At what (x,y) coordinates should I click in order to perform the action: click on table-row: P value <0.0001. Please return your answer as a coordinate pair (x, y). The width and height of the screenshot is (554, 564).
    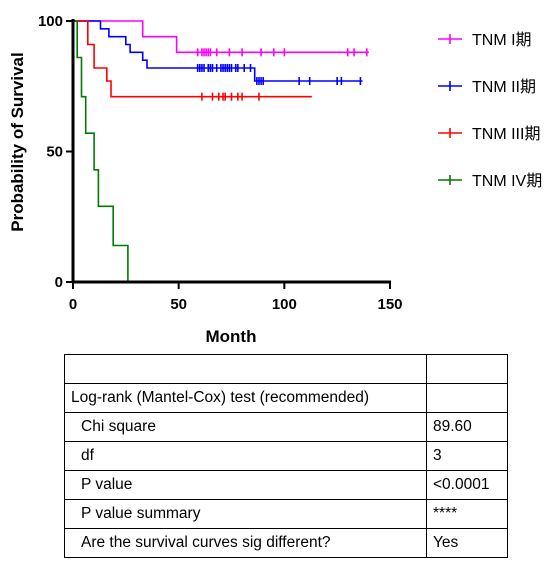
    Looking at the image, I should click on (286, 485).